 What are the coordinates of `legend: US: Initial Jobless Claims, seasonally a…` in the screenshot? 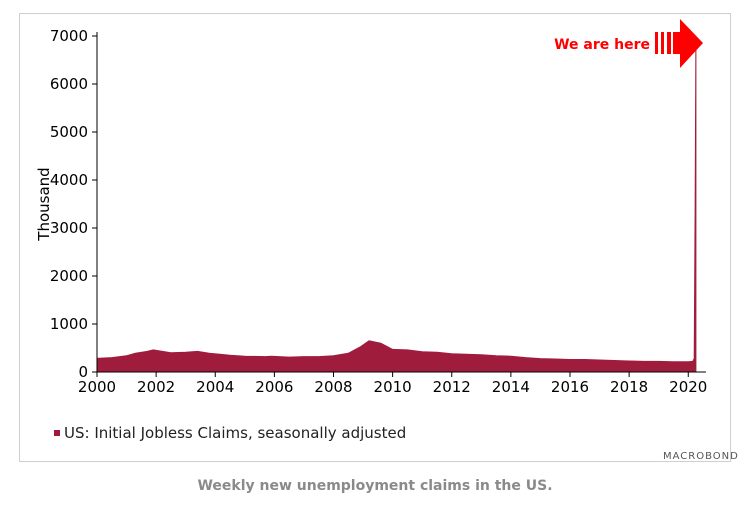 It's located at (230, 433).